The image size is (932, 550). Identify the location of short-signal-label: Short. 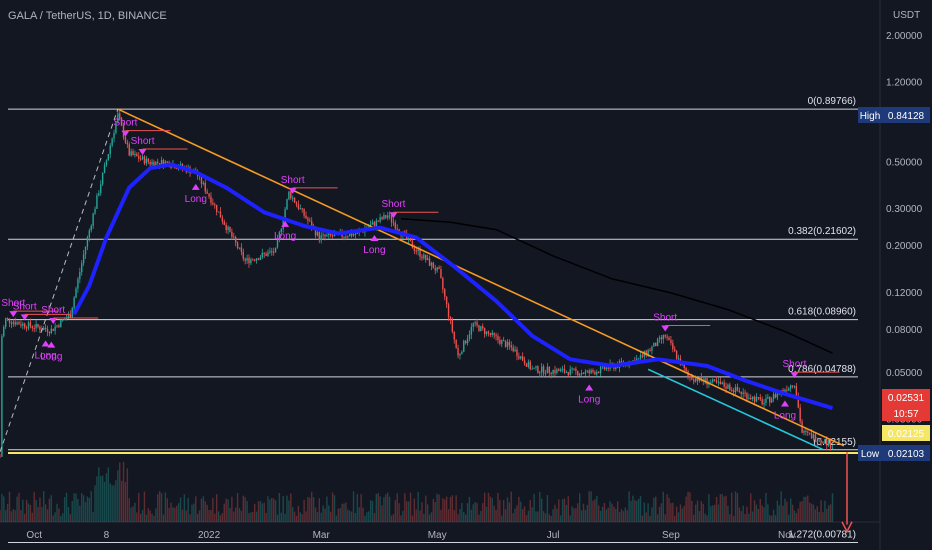
(665, 317).